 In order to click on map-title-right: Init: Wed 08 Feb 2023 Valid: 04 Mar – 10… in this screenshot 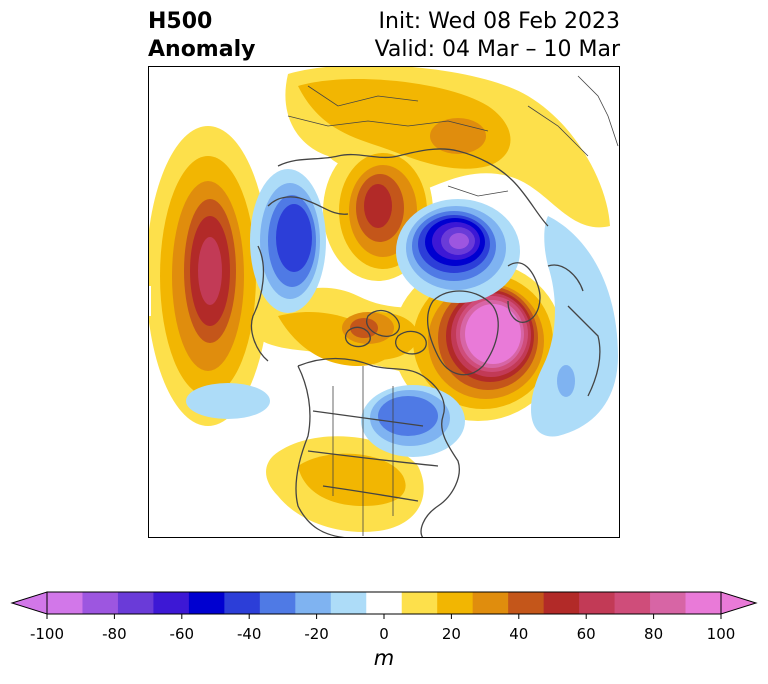, I will do `click(497, 36)`.